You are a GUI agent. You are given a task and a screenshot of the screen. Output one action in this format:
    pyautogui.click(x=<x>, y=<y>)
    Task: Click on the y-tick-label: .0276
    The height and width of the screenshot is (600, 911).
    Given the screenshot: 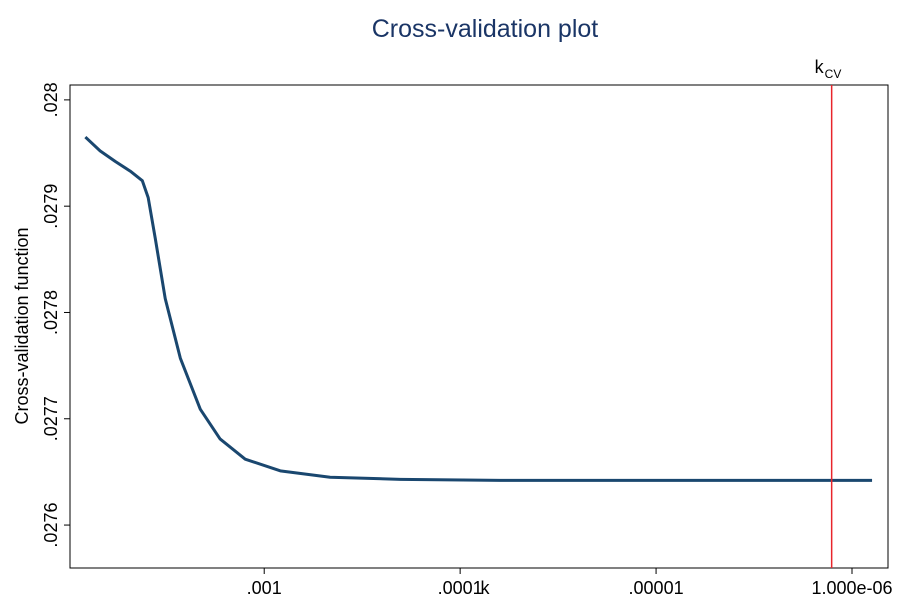 What is the action you would take?
    pyautogui.click(x=51, y=525)
    